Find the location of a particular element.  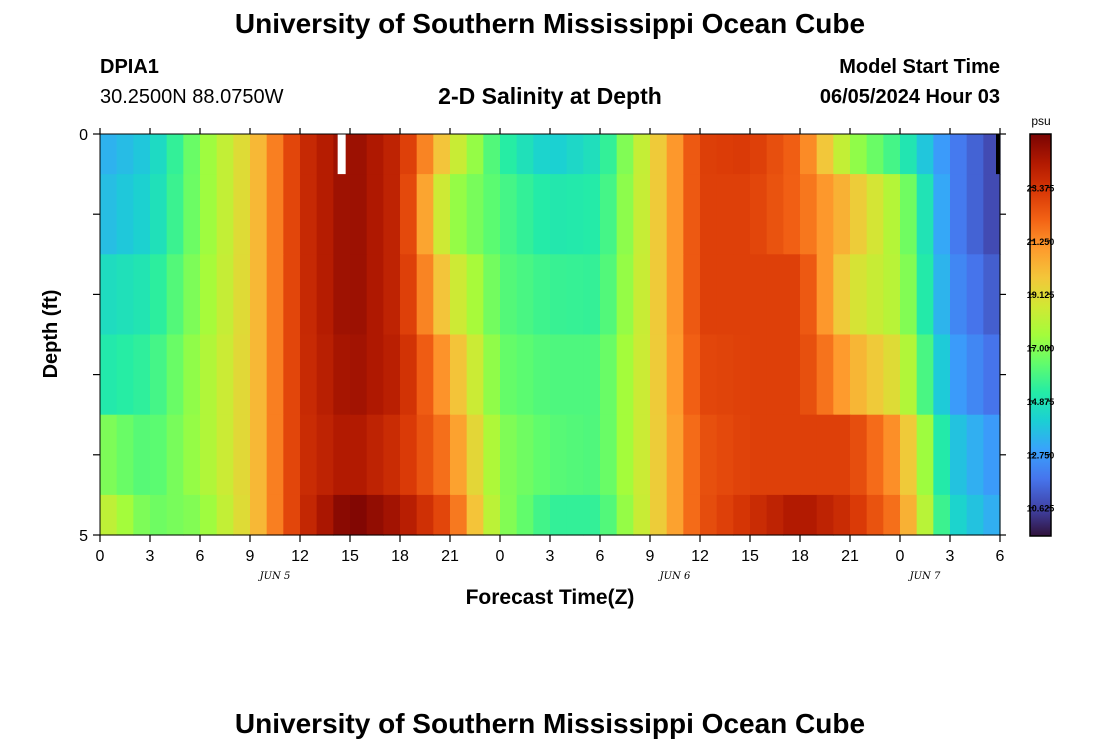

date-label: JUN 5 is located at coordinates (274, 576).